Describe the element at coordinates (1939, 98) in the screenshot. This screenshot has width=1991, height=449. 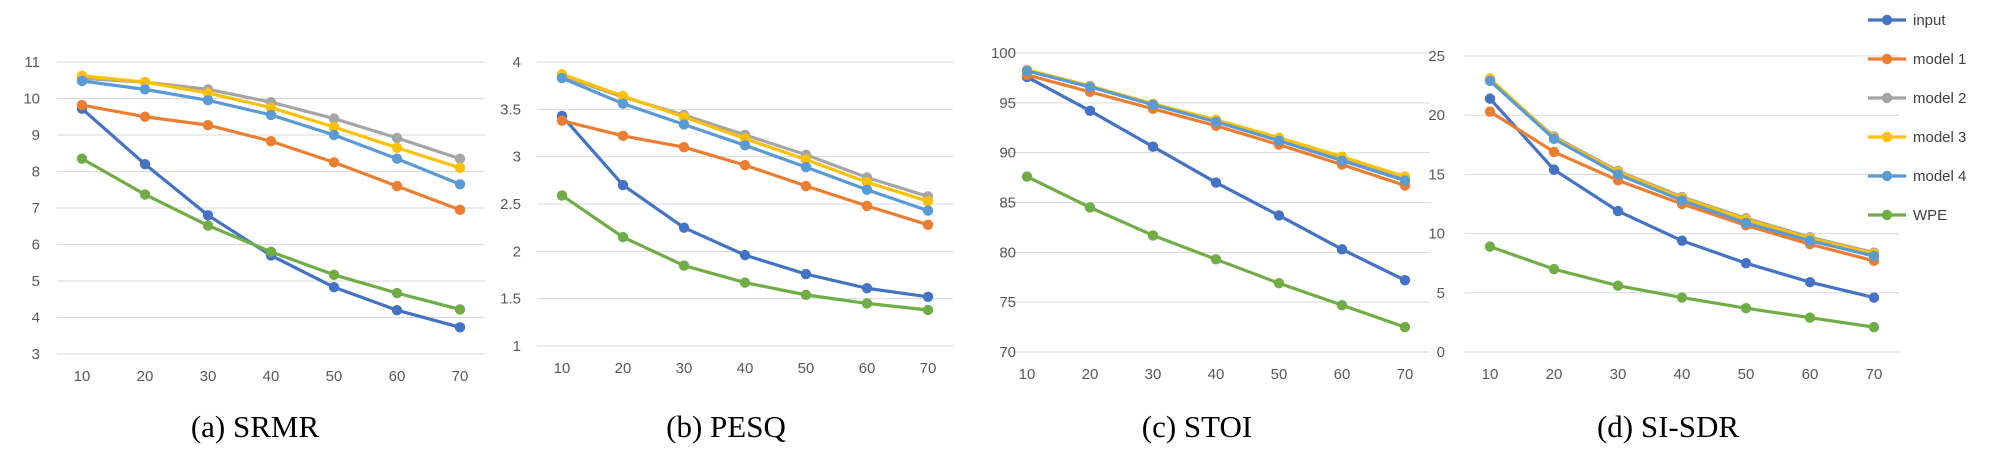
I see `legend-label: model 2` at that location.